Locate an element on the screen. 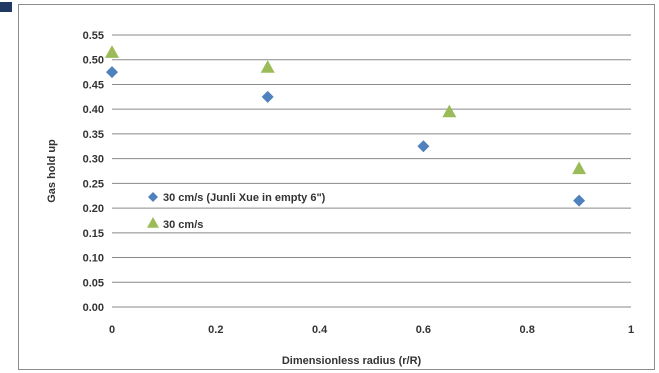 Image resolution: width=659 pixels, height=373 pixels. y-tick-label: 0.00 is located at coordinates (93, 308).